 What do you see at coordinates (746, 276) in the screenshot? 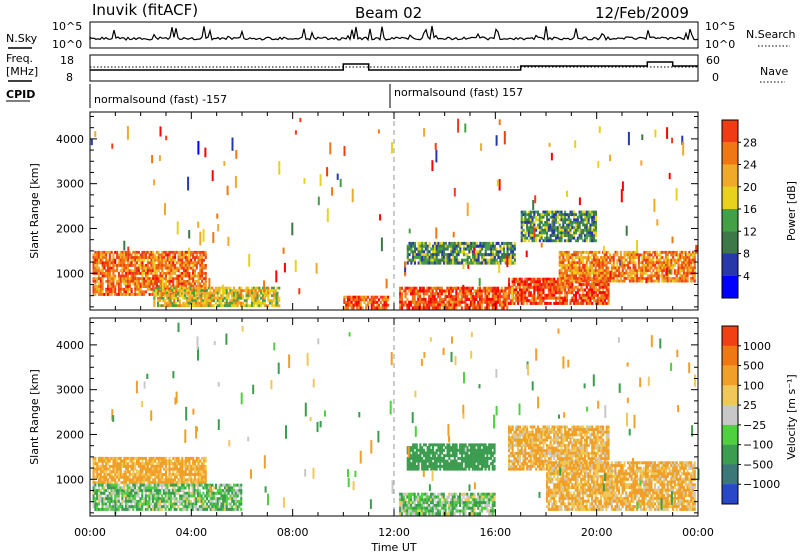
I see `colorbar-tick-label: 4` at bounding box center [746, 276].